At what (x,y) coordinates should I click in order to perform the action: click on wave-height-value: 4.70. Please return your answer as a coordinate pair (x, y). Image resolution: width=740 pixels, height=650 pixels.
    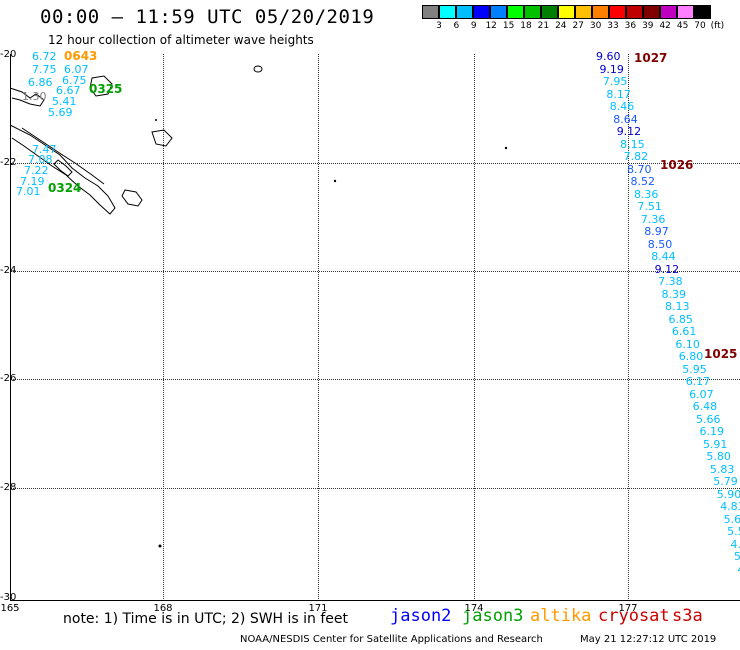
    Looking at the image, I should click on (735, 544).